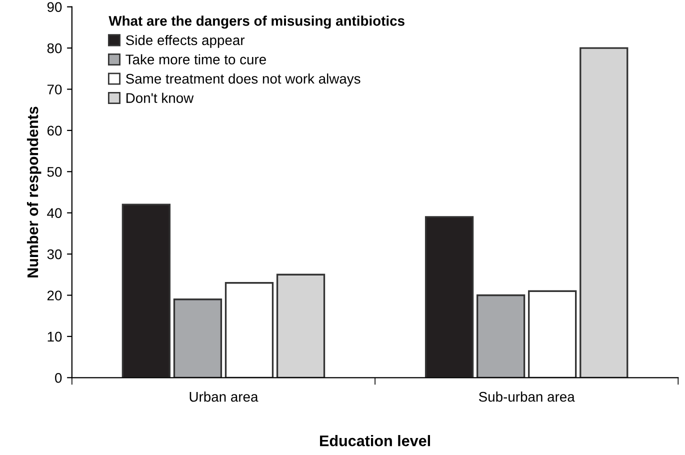  Describe the element at coordinates (54, 7) in the screenshot. I see `y-tick-label: 90` at that location.